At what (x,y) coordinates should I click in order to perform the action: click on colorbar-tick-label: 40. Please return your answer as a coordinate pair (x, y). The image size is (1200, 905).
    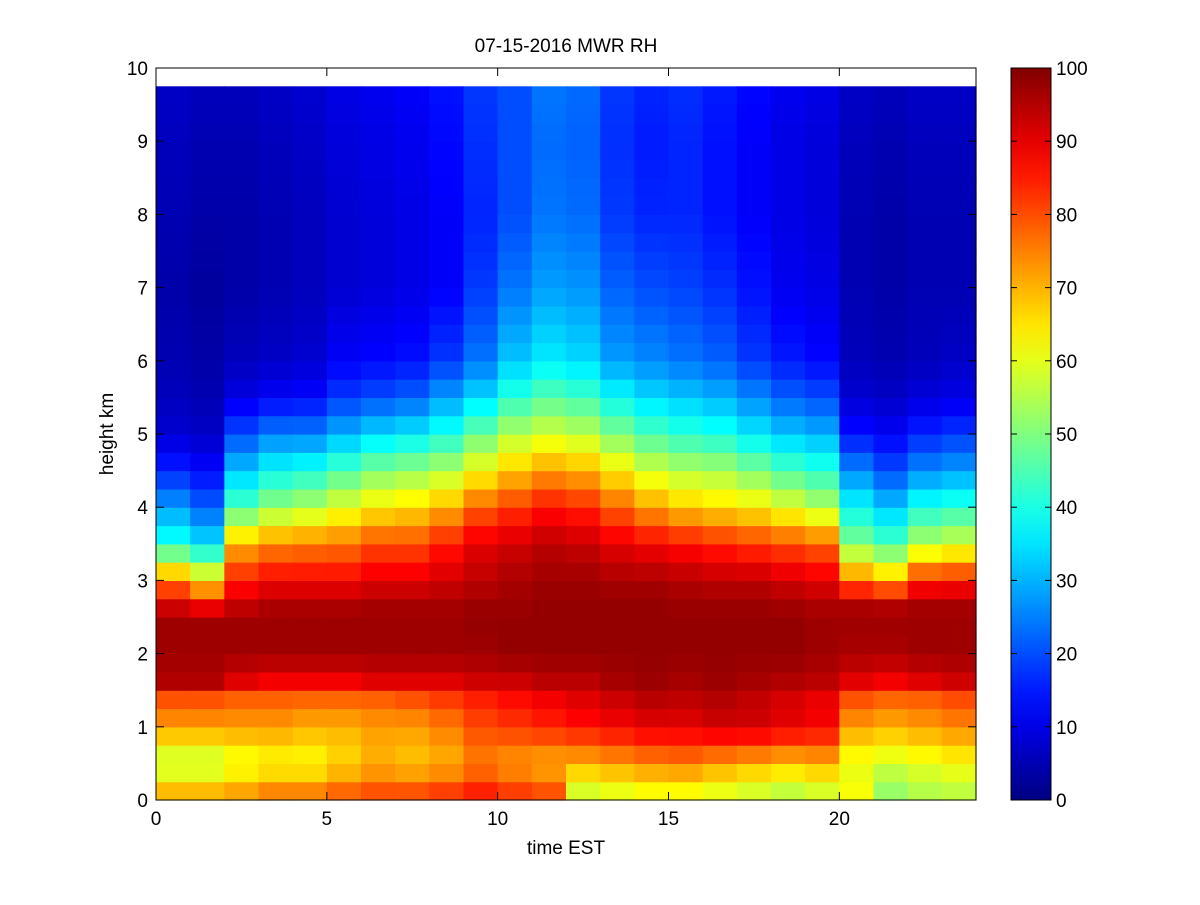
    Looking at the image, I should click on (1066, 508).